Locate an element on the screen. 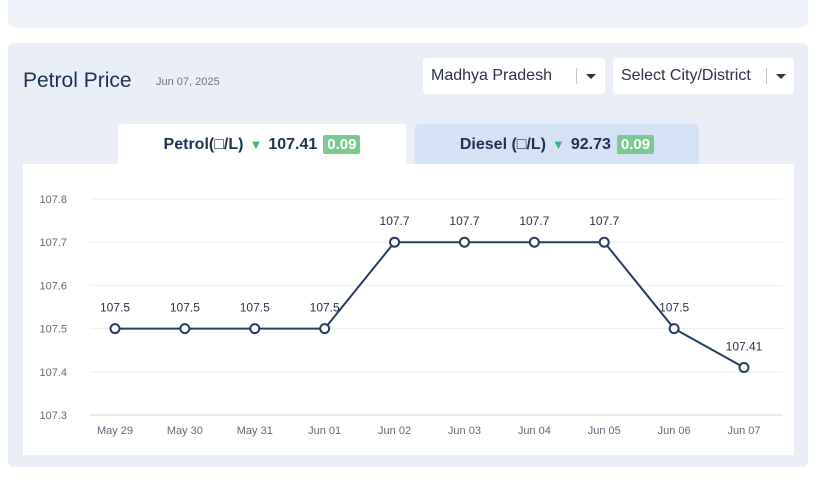  x-tick-label: May 31 is located at coordinates (255, 431).